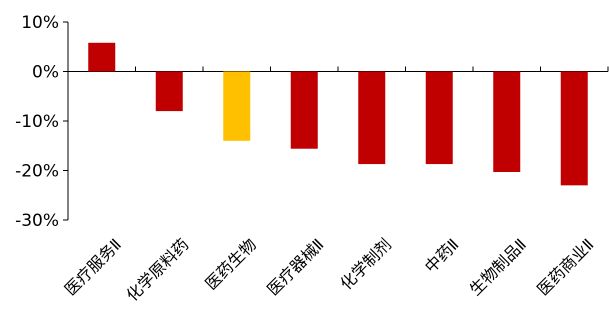 This screenshot has height=330, width=609. Describe the element at coordinates (40, 23) in the screenshot. I see `y-tick-label: 10%` at that location.